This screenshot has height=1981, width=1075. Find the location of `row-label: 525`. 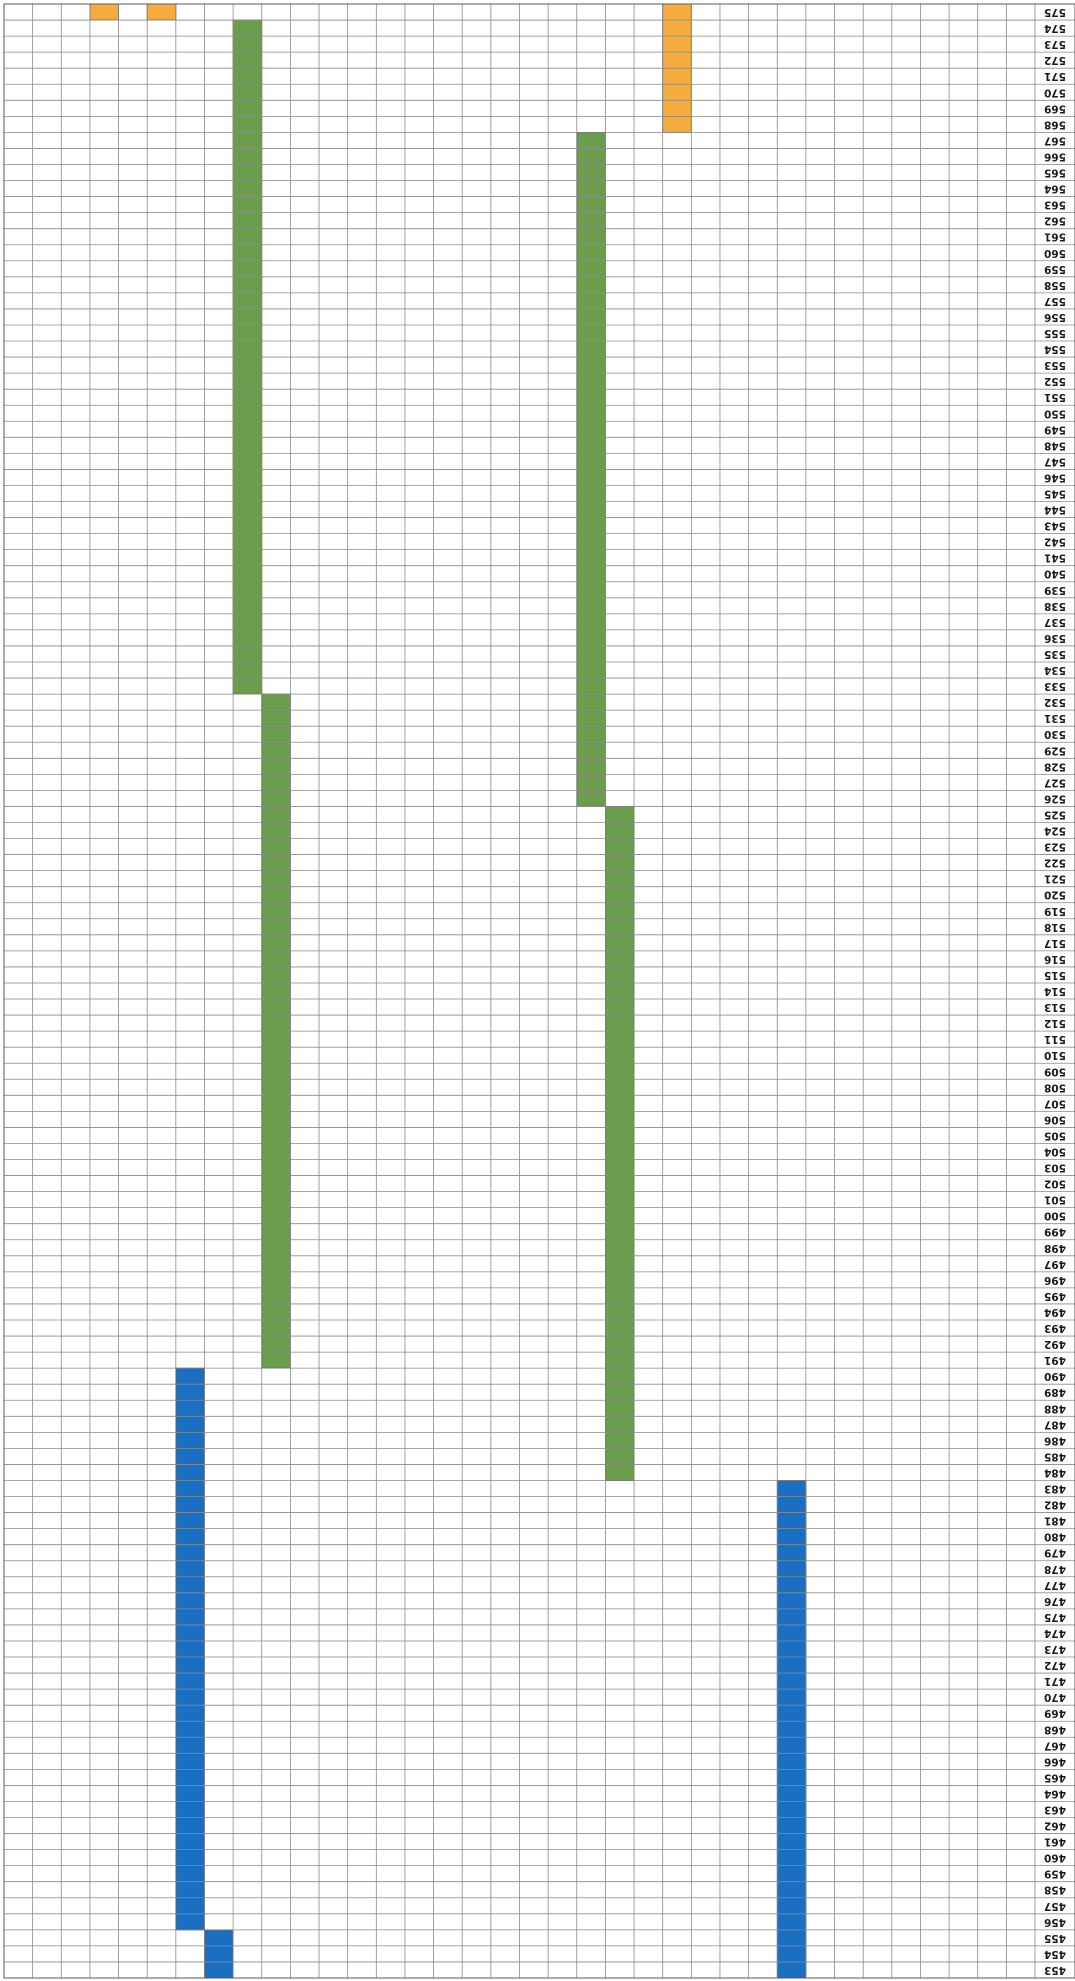

row-label: 525 is located at coordinates (1055, 814).